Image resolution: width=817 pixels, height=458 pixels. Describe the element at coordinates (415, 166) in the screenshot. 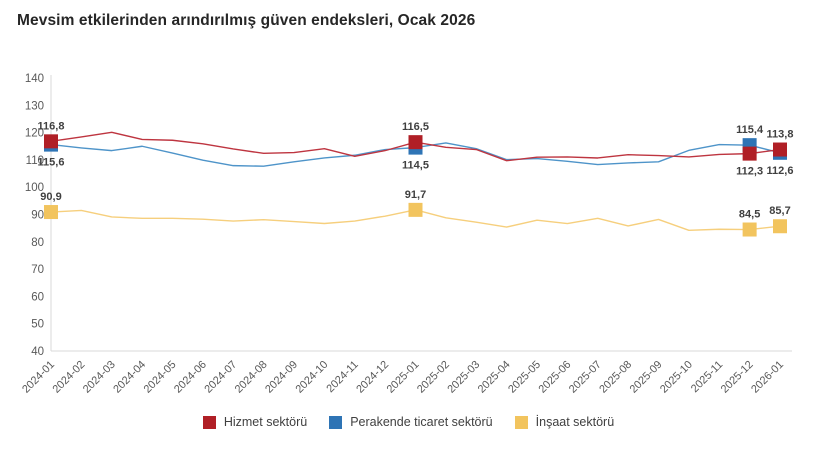

I see `point-value-label: 114,5` at that location.